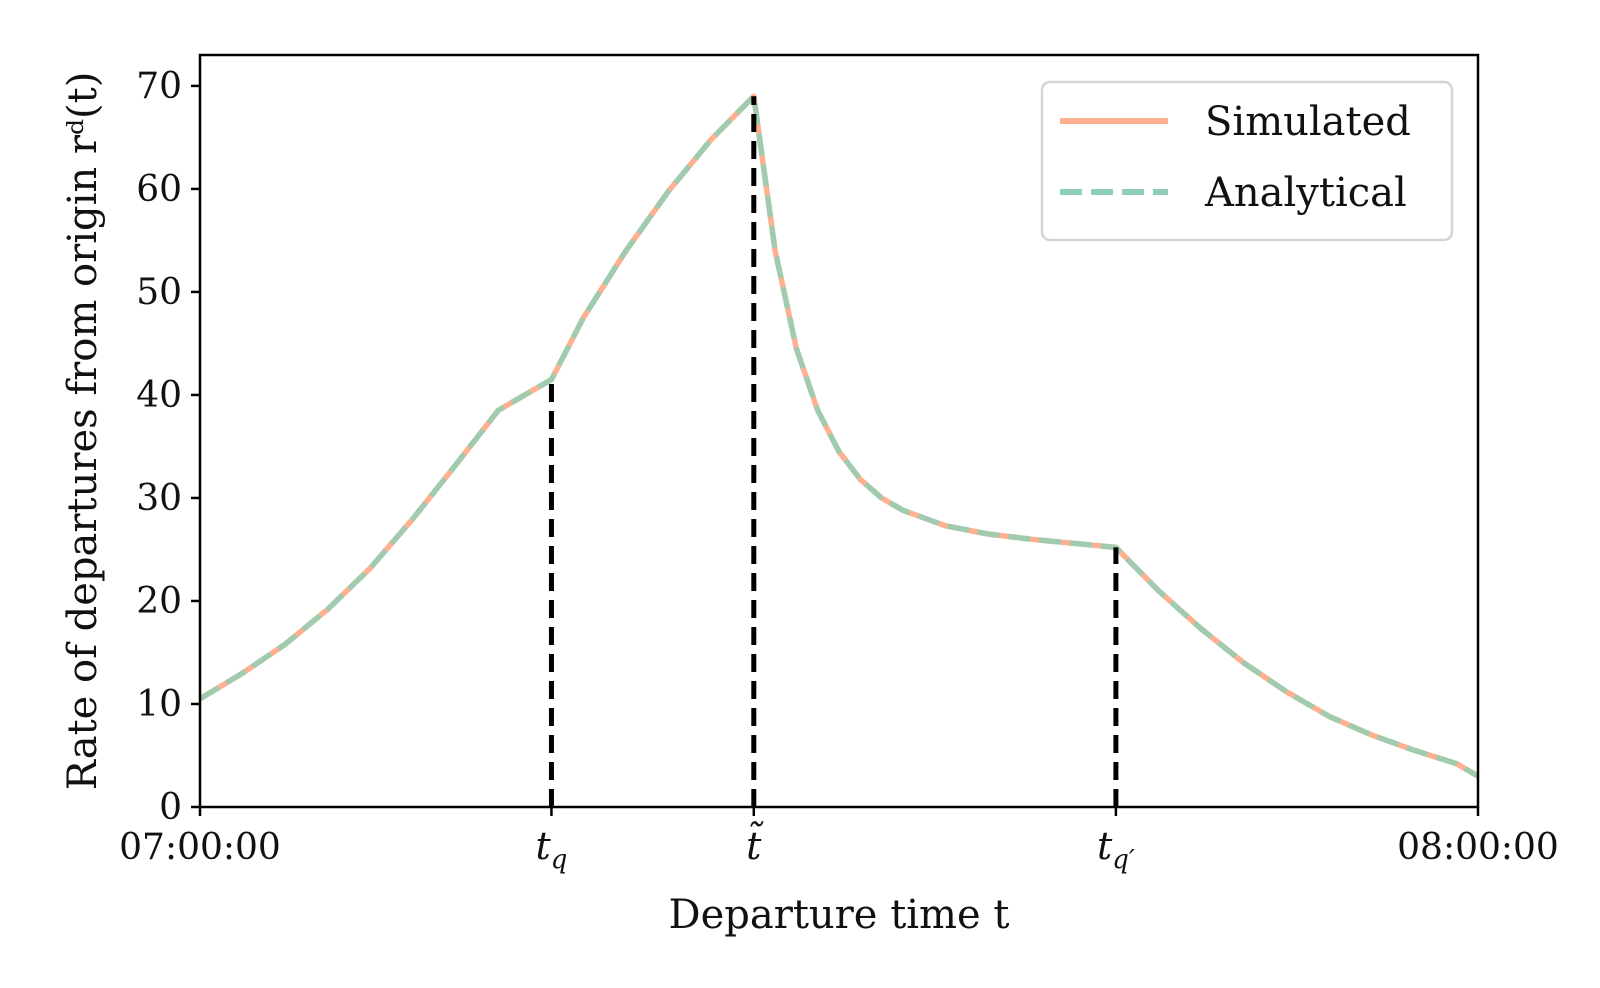  Describe the element at coordinates (839, 915) in the screenshot. I see `x-axis-title: Departure time t` at that location.